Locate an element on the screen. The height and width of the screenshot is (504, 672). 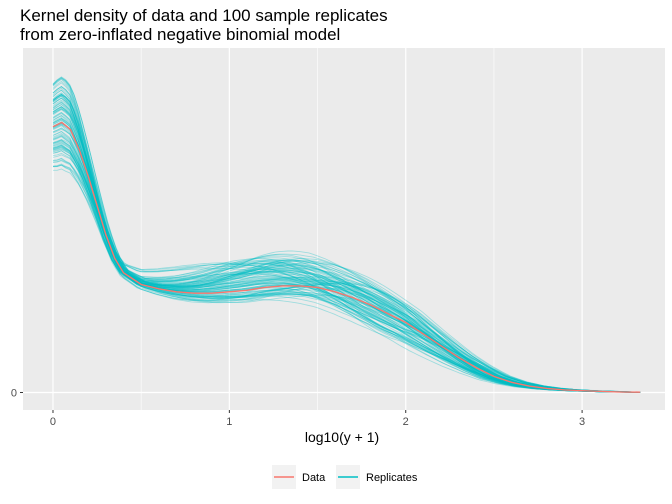
legend: Data Replicates is located at coordinates (345, 477).